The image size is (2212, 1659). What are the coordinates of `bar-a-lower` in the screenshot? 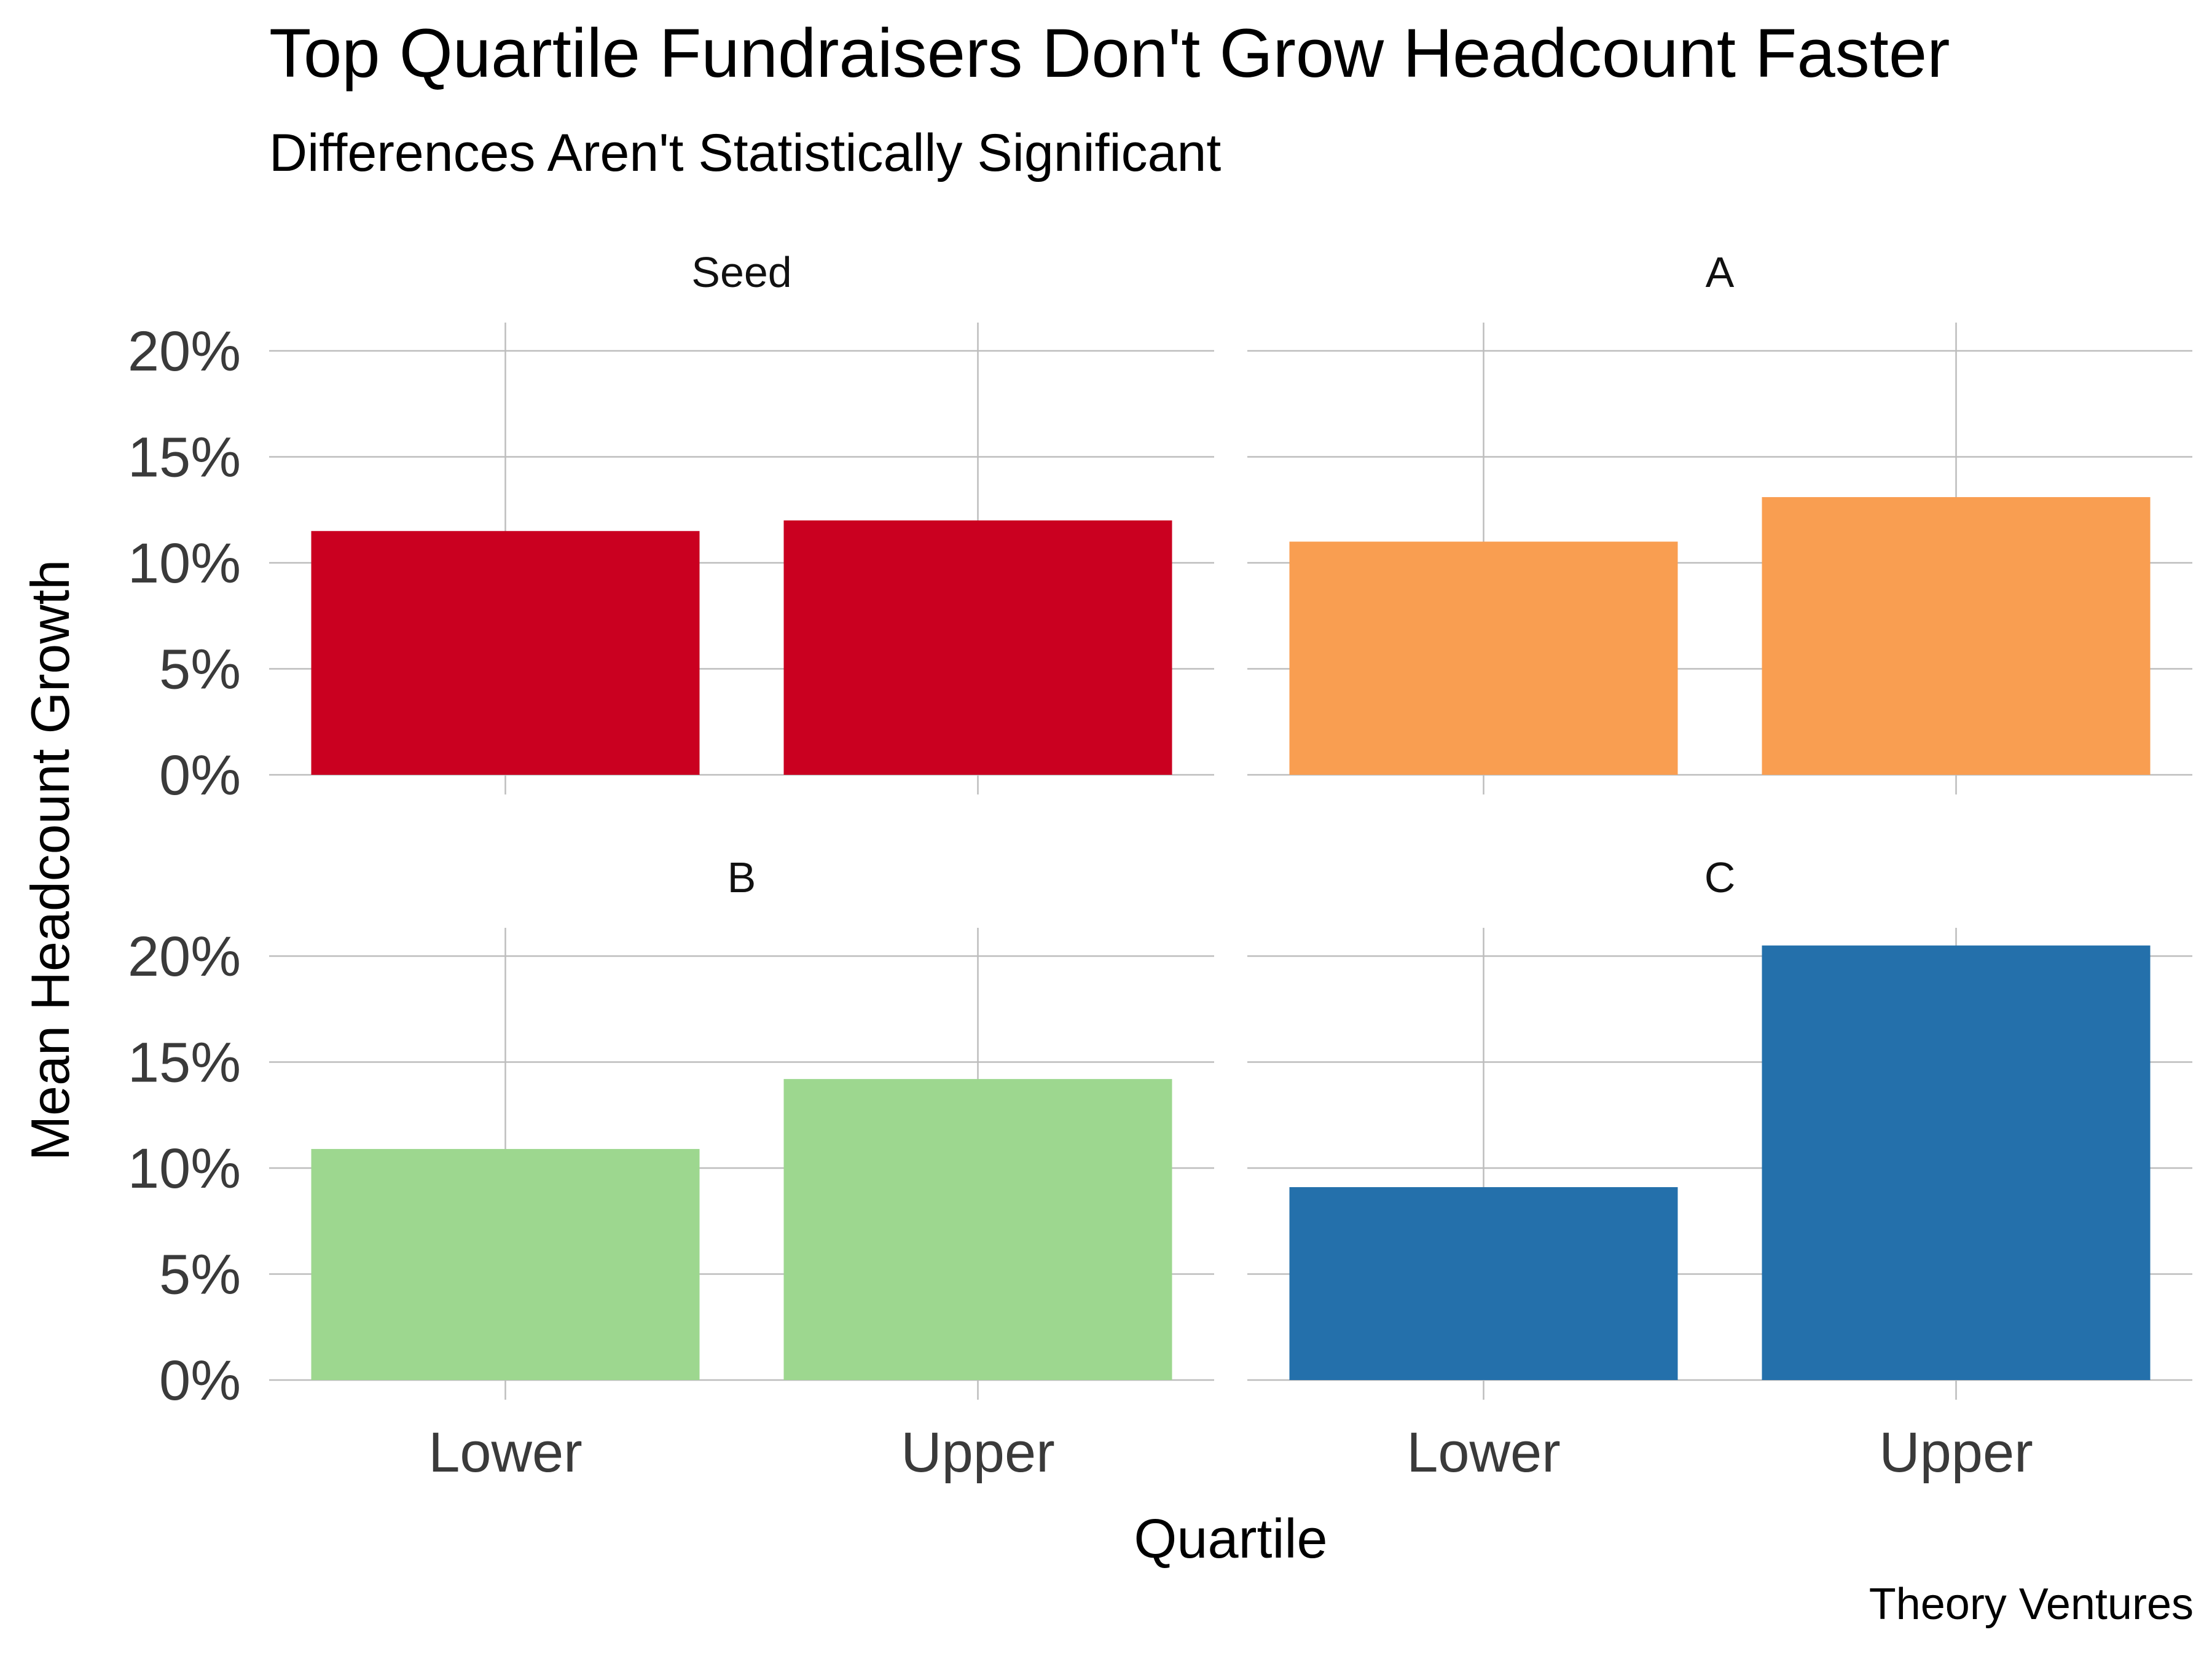 It's located at (1483, 658).